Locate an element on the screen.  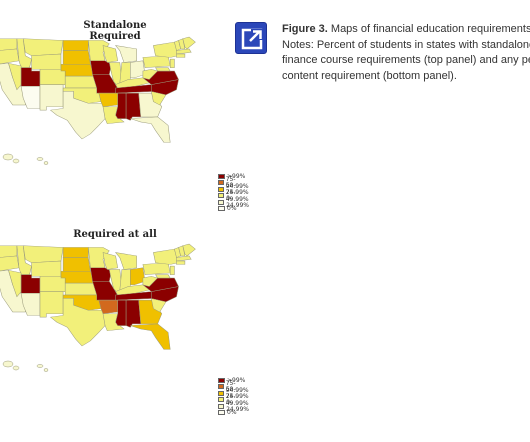
state-md is located at coordinates (163, 69).